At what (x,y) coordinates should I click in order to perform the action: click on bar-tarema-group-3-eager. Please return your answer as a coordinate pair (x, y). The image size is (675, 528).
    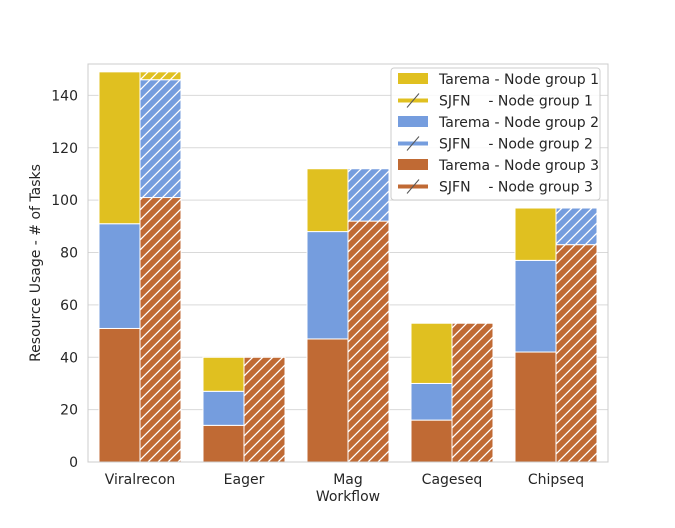
    Looking at the image, I should click on (223, 443).